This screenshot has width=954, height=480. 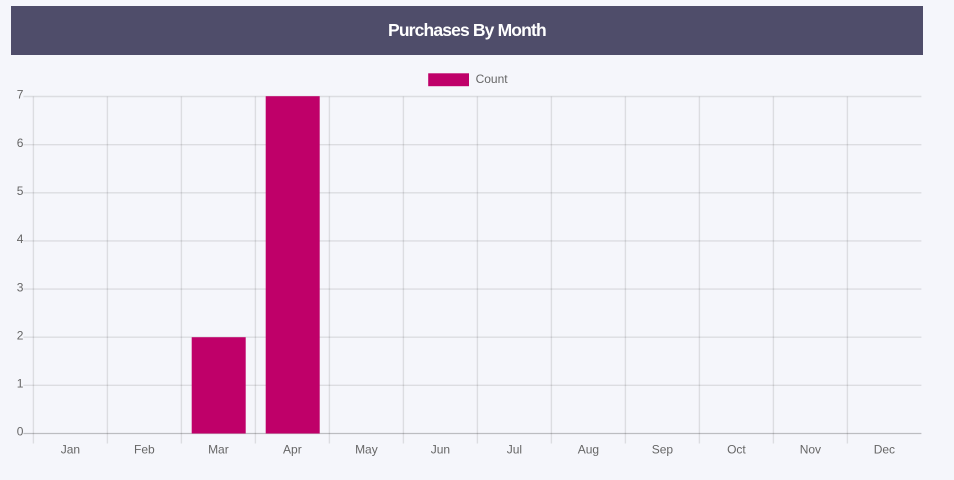 What do you see at coordinates (20, 95) in the screenshot?
I see `svg-text: 7` at bounding box center [20, 95].